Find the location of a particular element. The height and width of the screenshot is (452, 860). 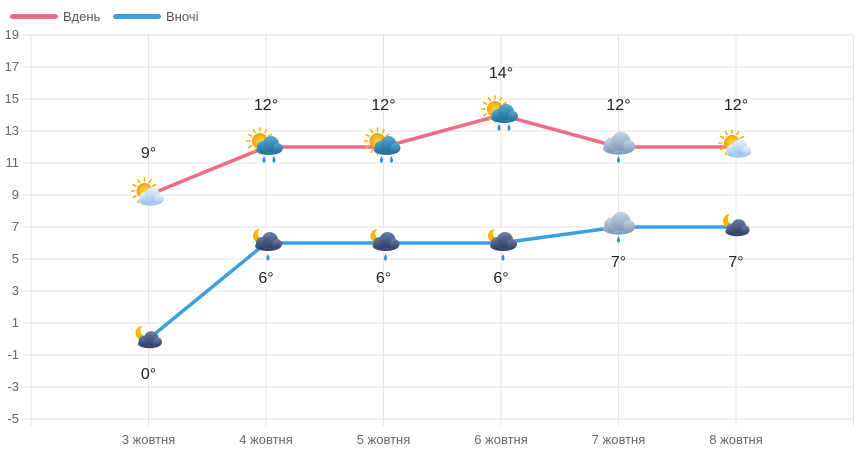

legend-label: Вночі is located at coordinates (182, 16).